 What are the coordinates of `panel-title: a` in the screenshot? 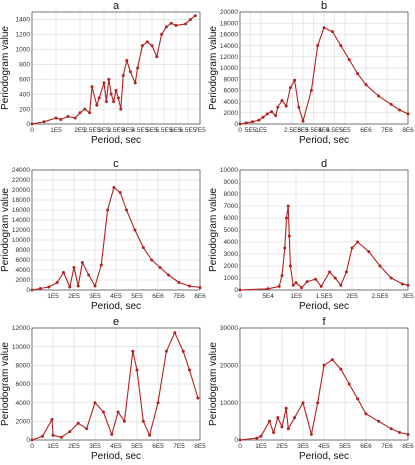 It's located at (116, 6).